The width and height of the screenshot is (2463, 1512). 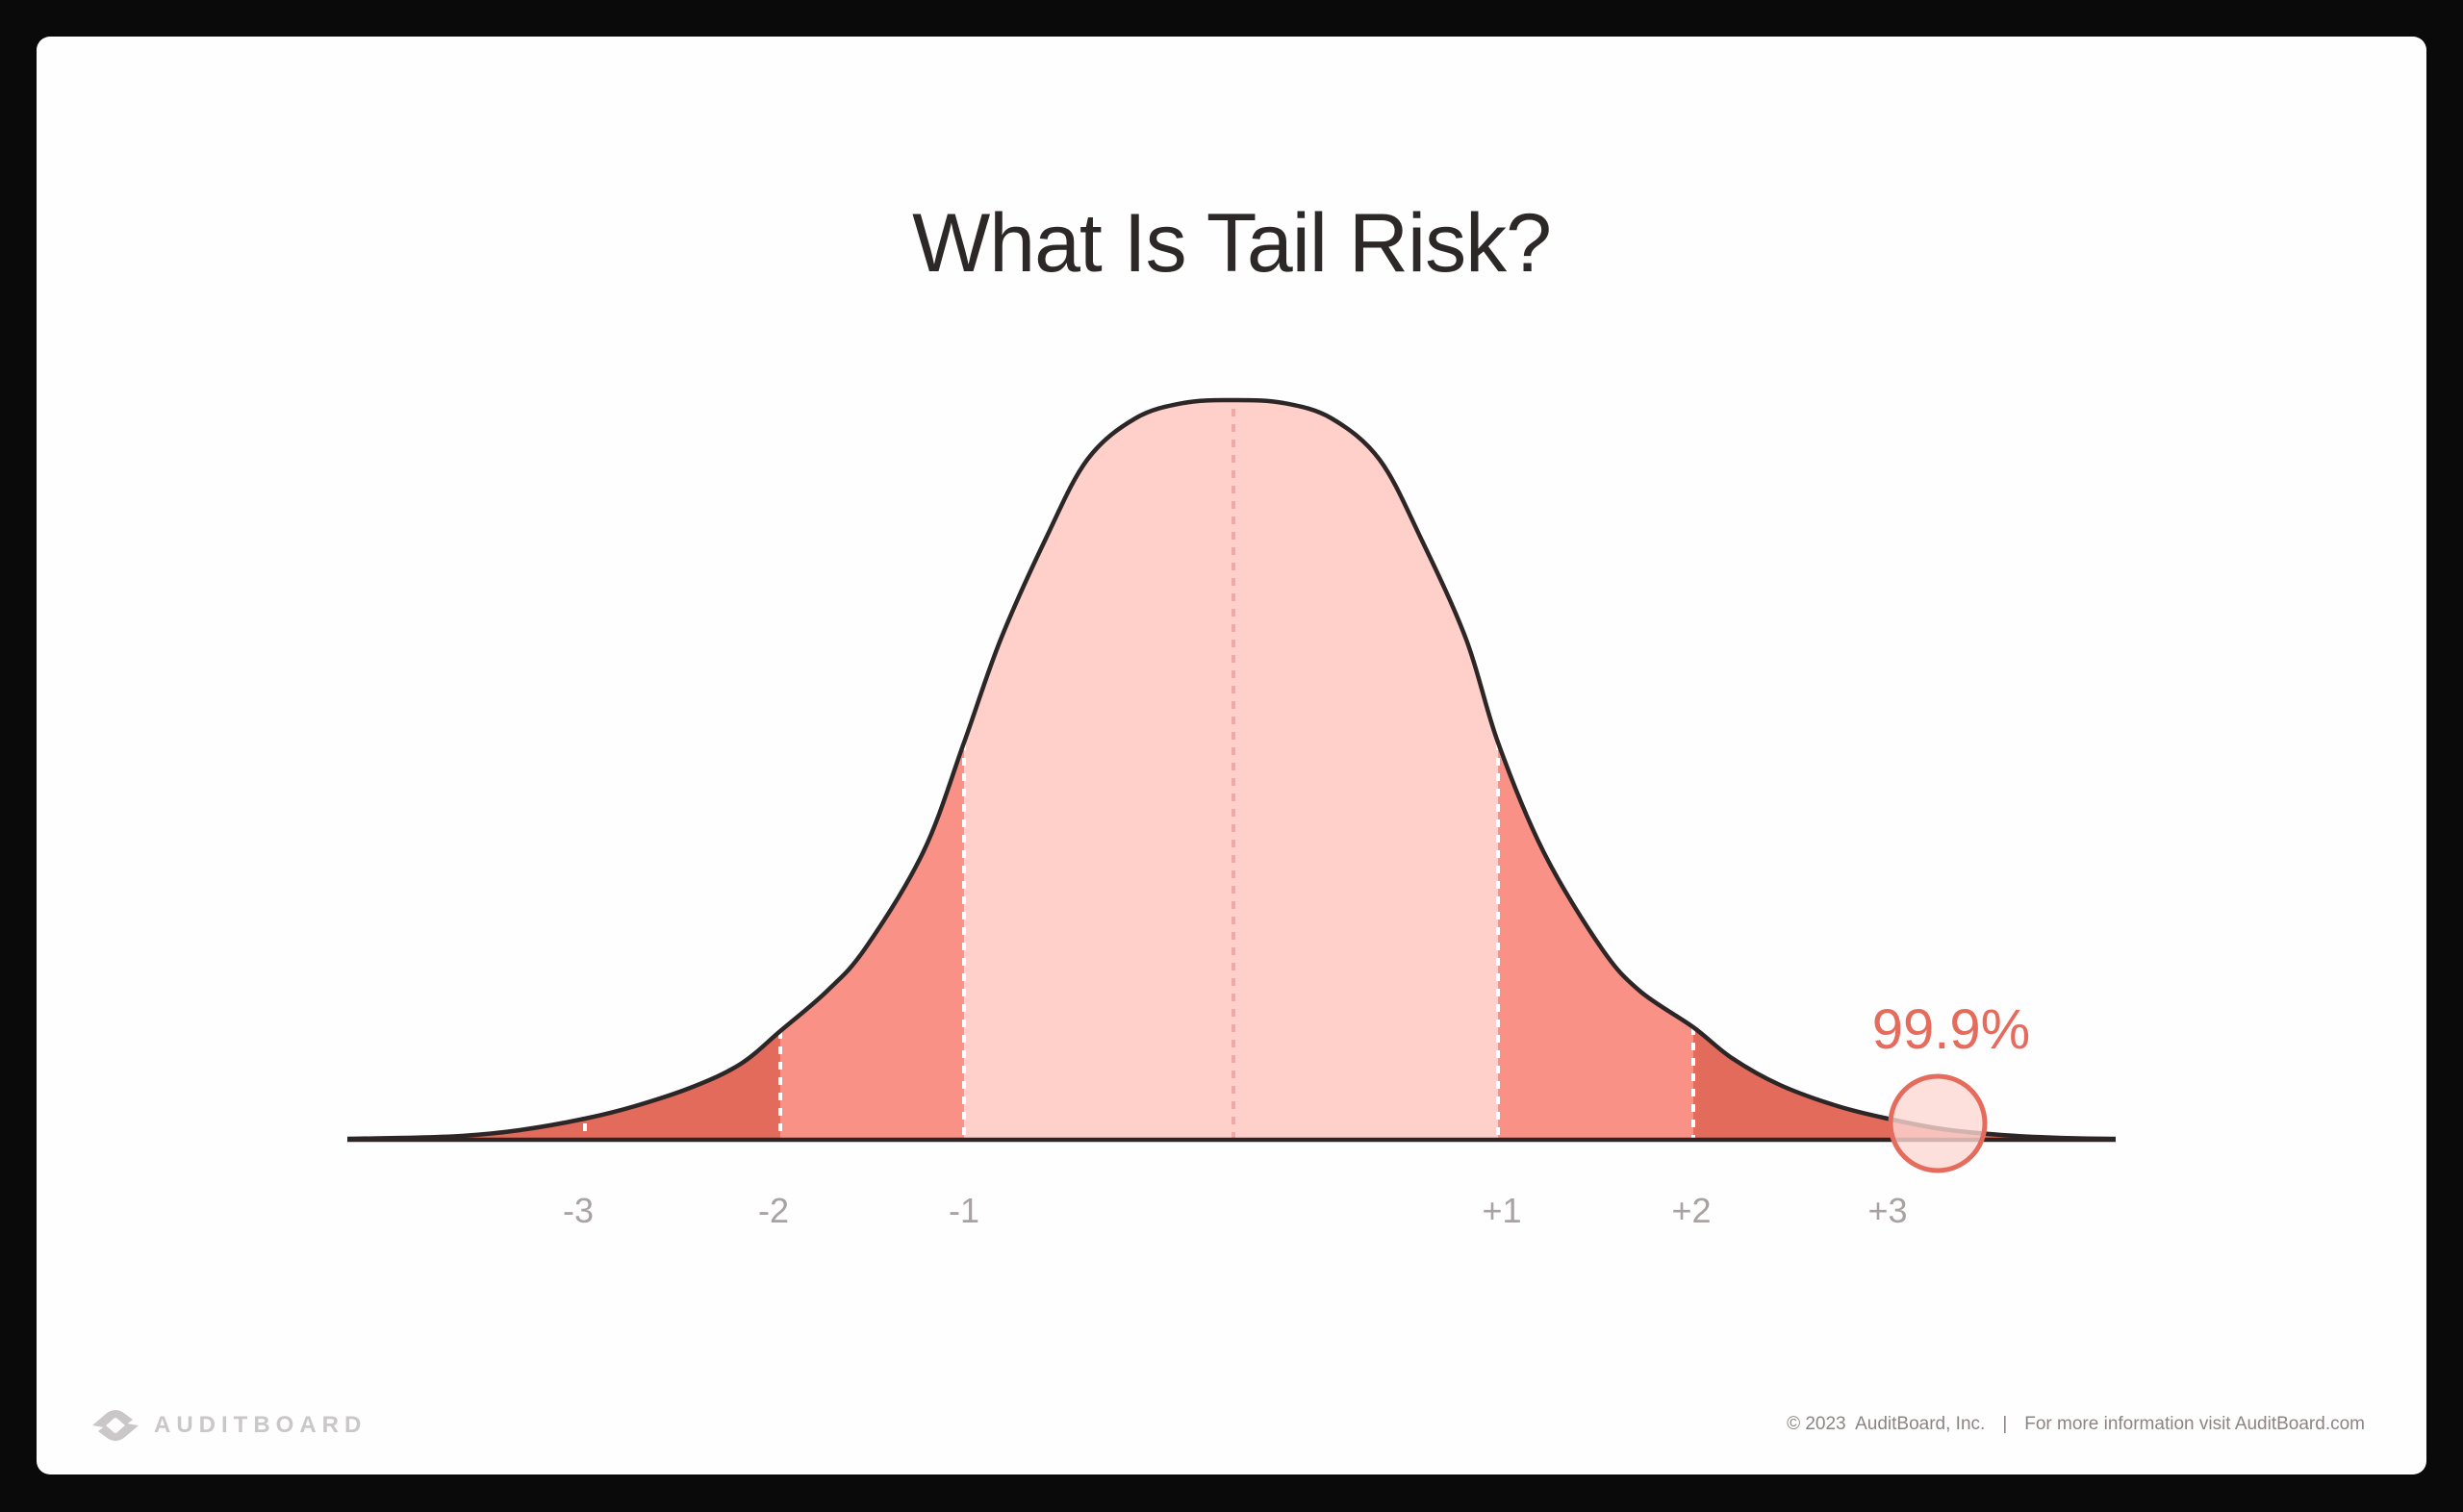 I want to click on tick-label-minus-2: -2, so click(x=774, y=1211).